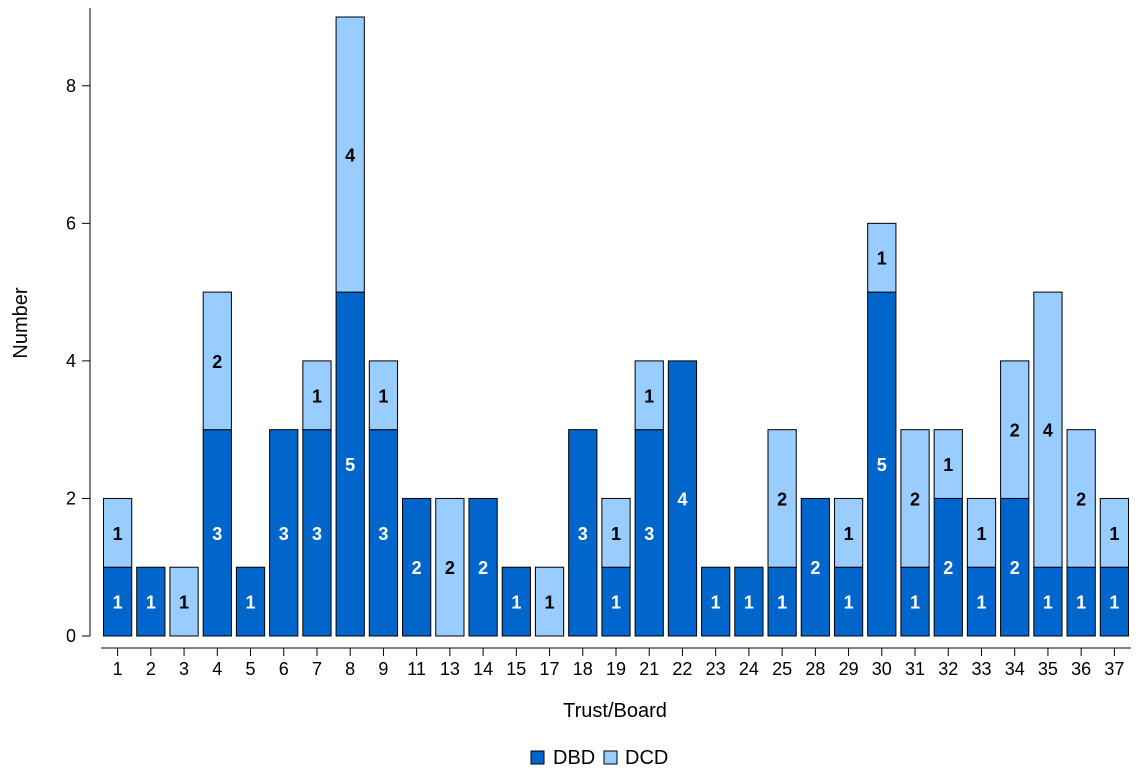  Describe the element at coordinates (682, 669) in the screenshot. I see `x-tick-label: 22` at that location.